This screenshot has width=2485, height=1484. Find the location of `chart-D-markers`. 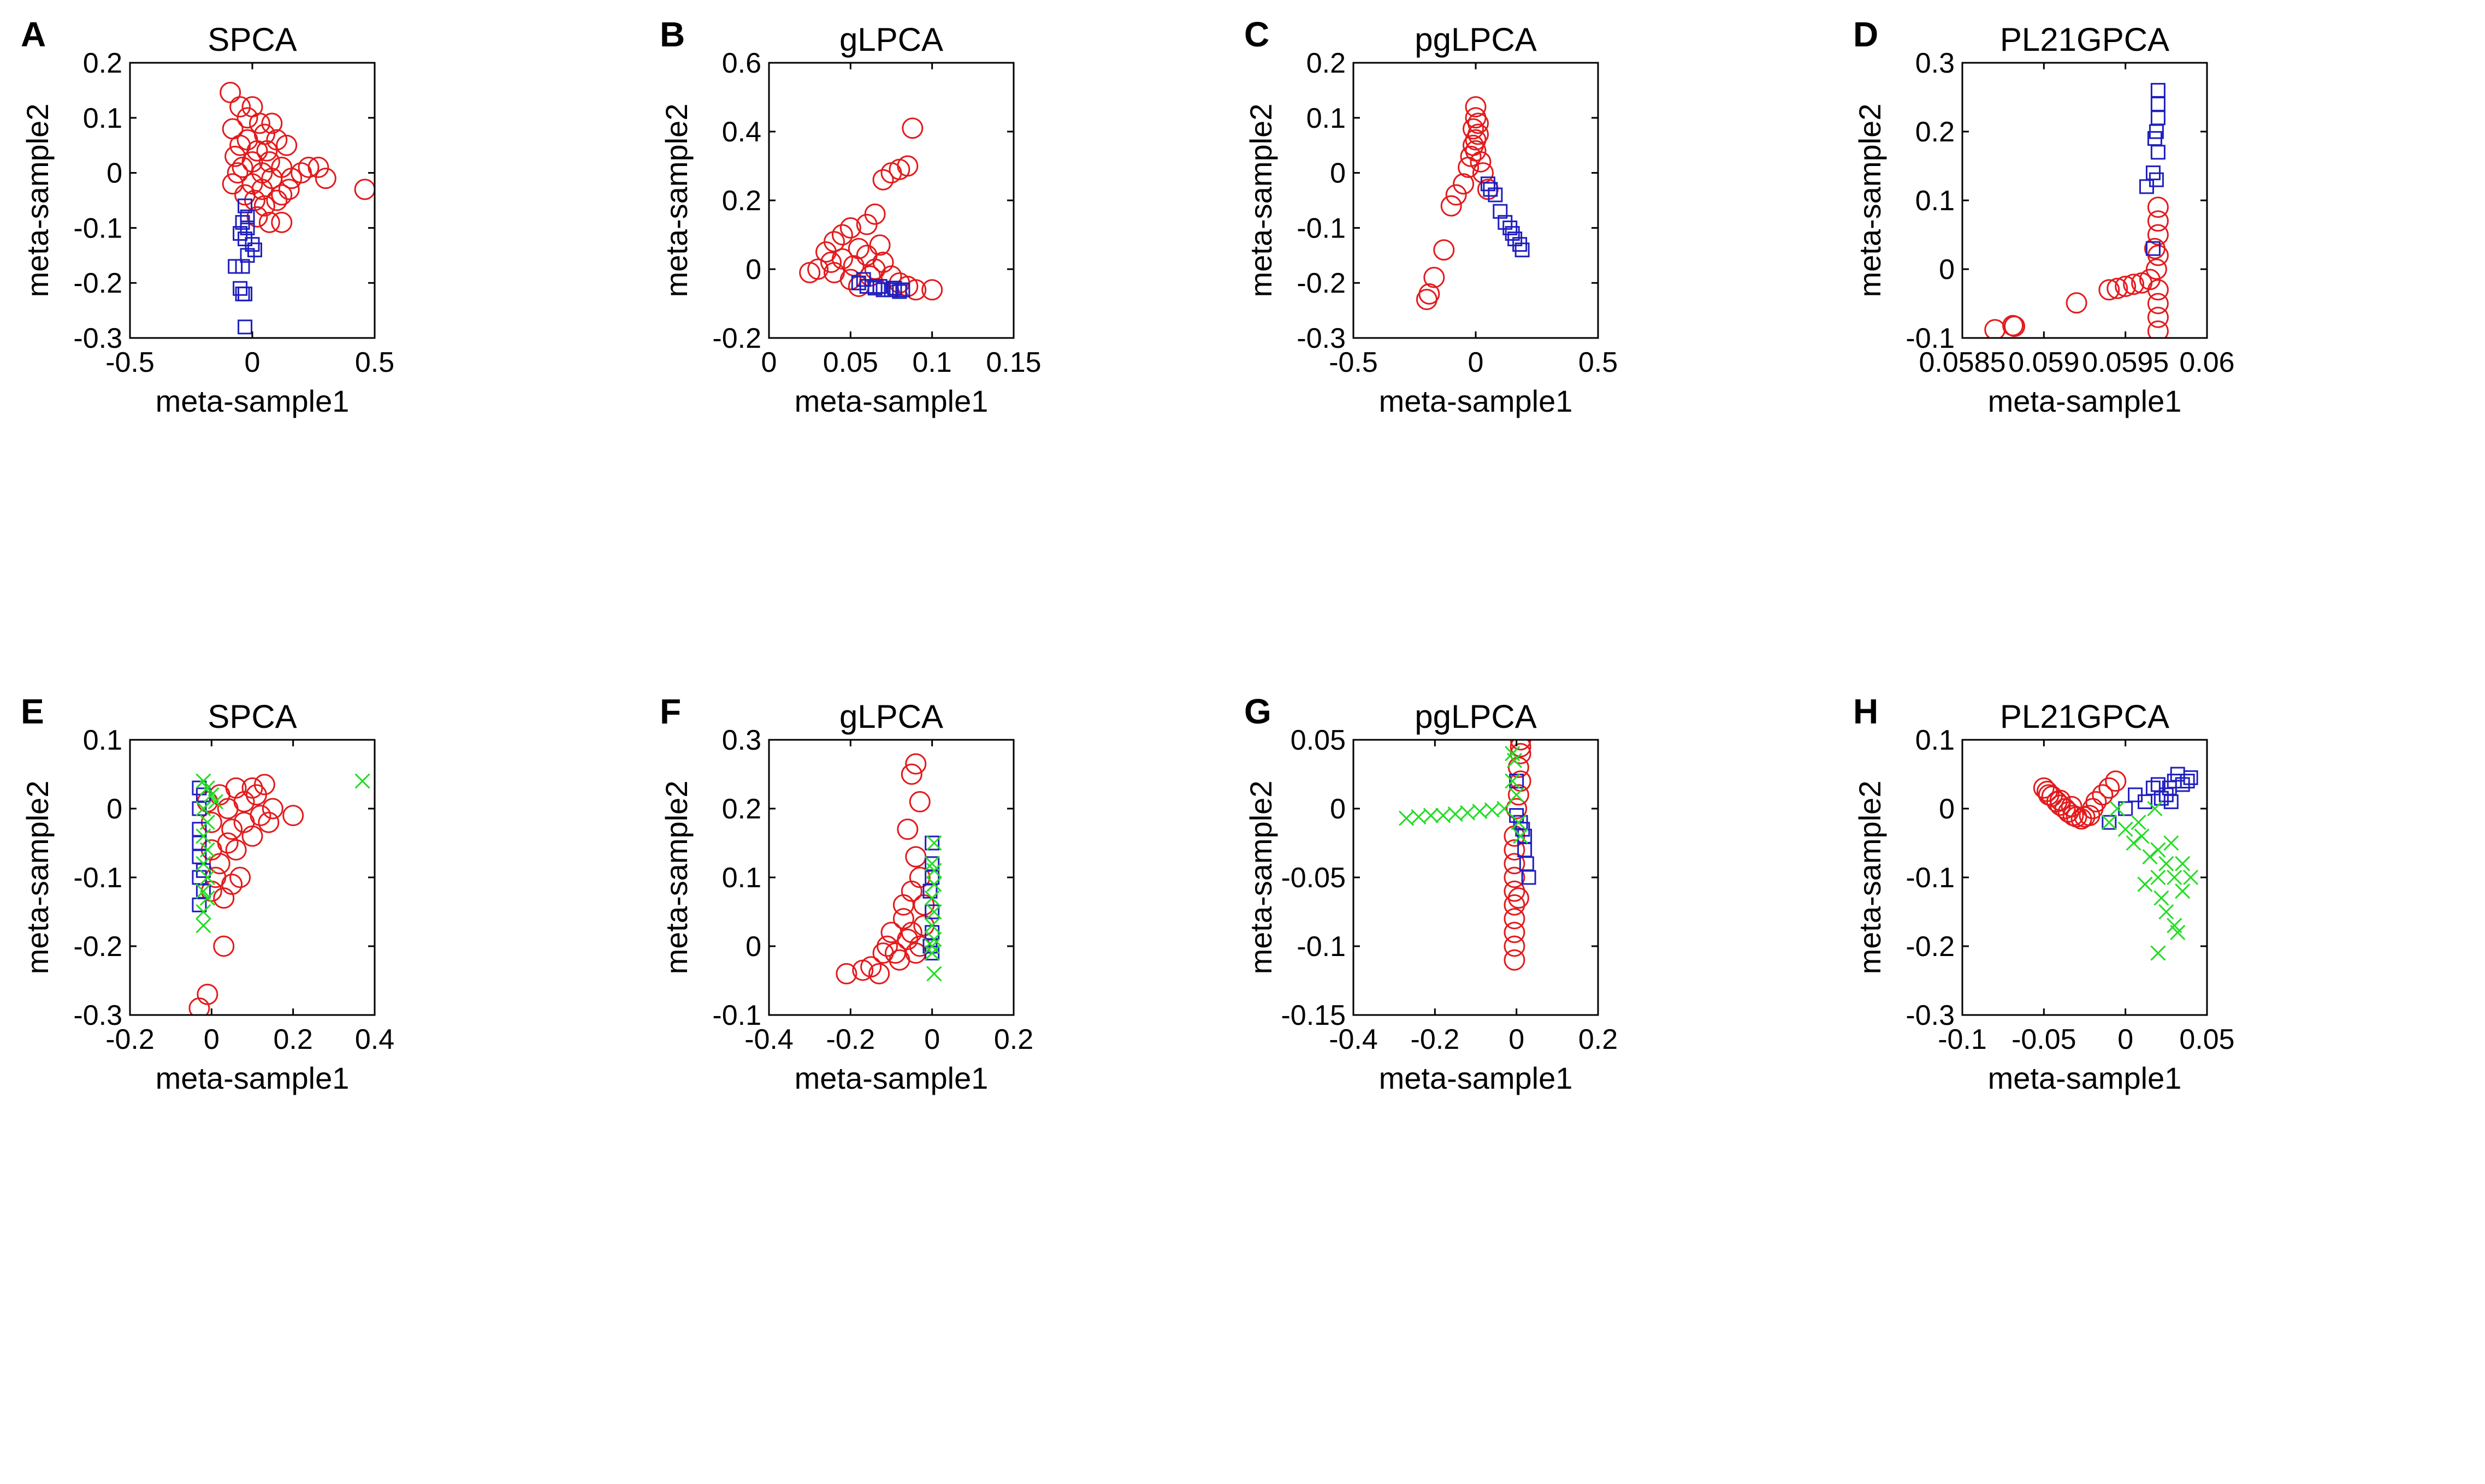

chart-D-markers is located at coordinates (2076, 210).